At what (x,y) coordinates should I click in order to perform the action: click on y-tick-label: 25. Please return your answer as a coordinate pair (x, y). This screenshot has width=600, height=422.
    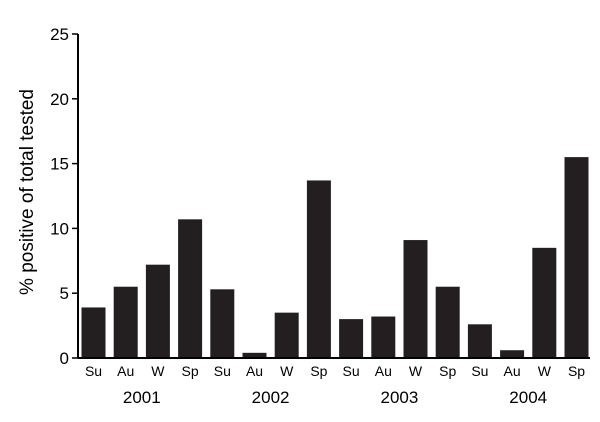
    Looking at the image, I should click on (59, 34).